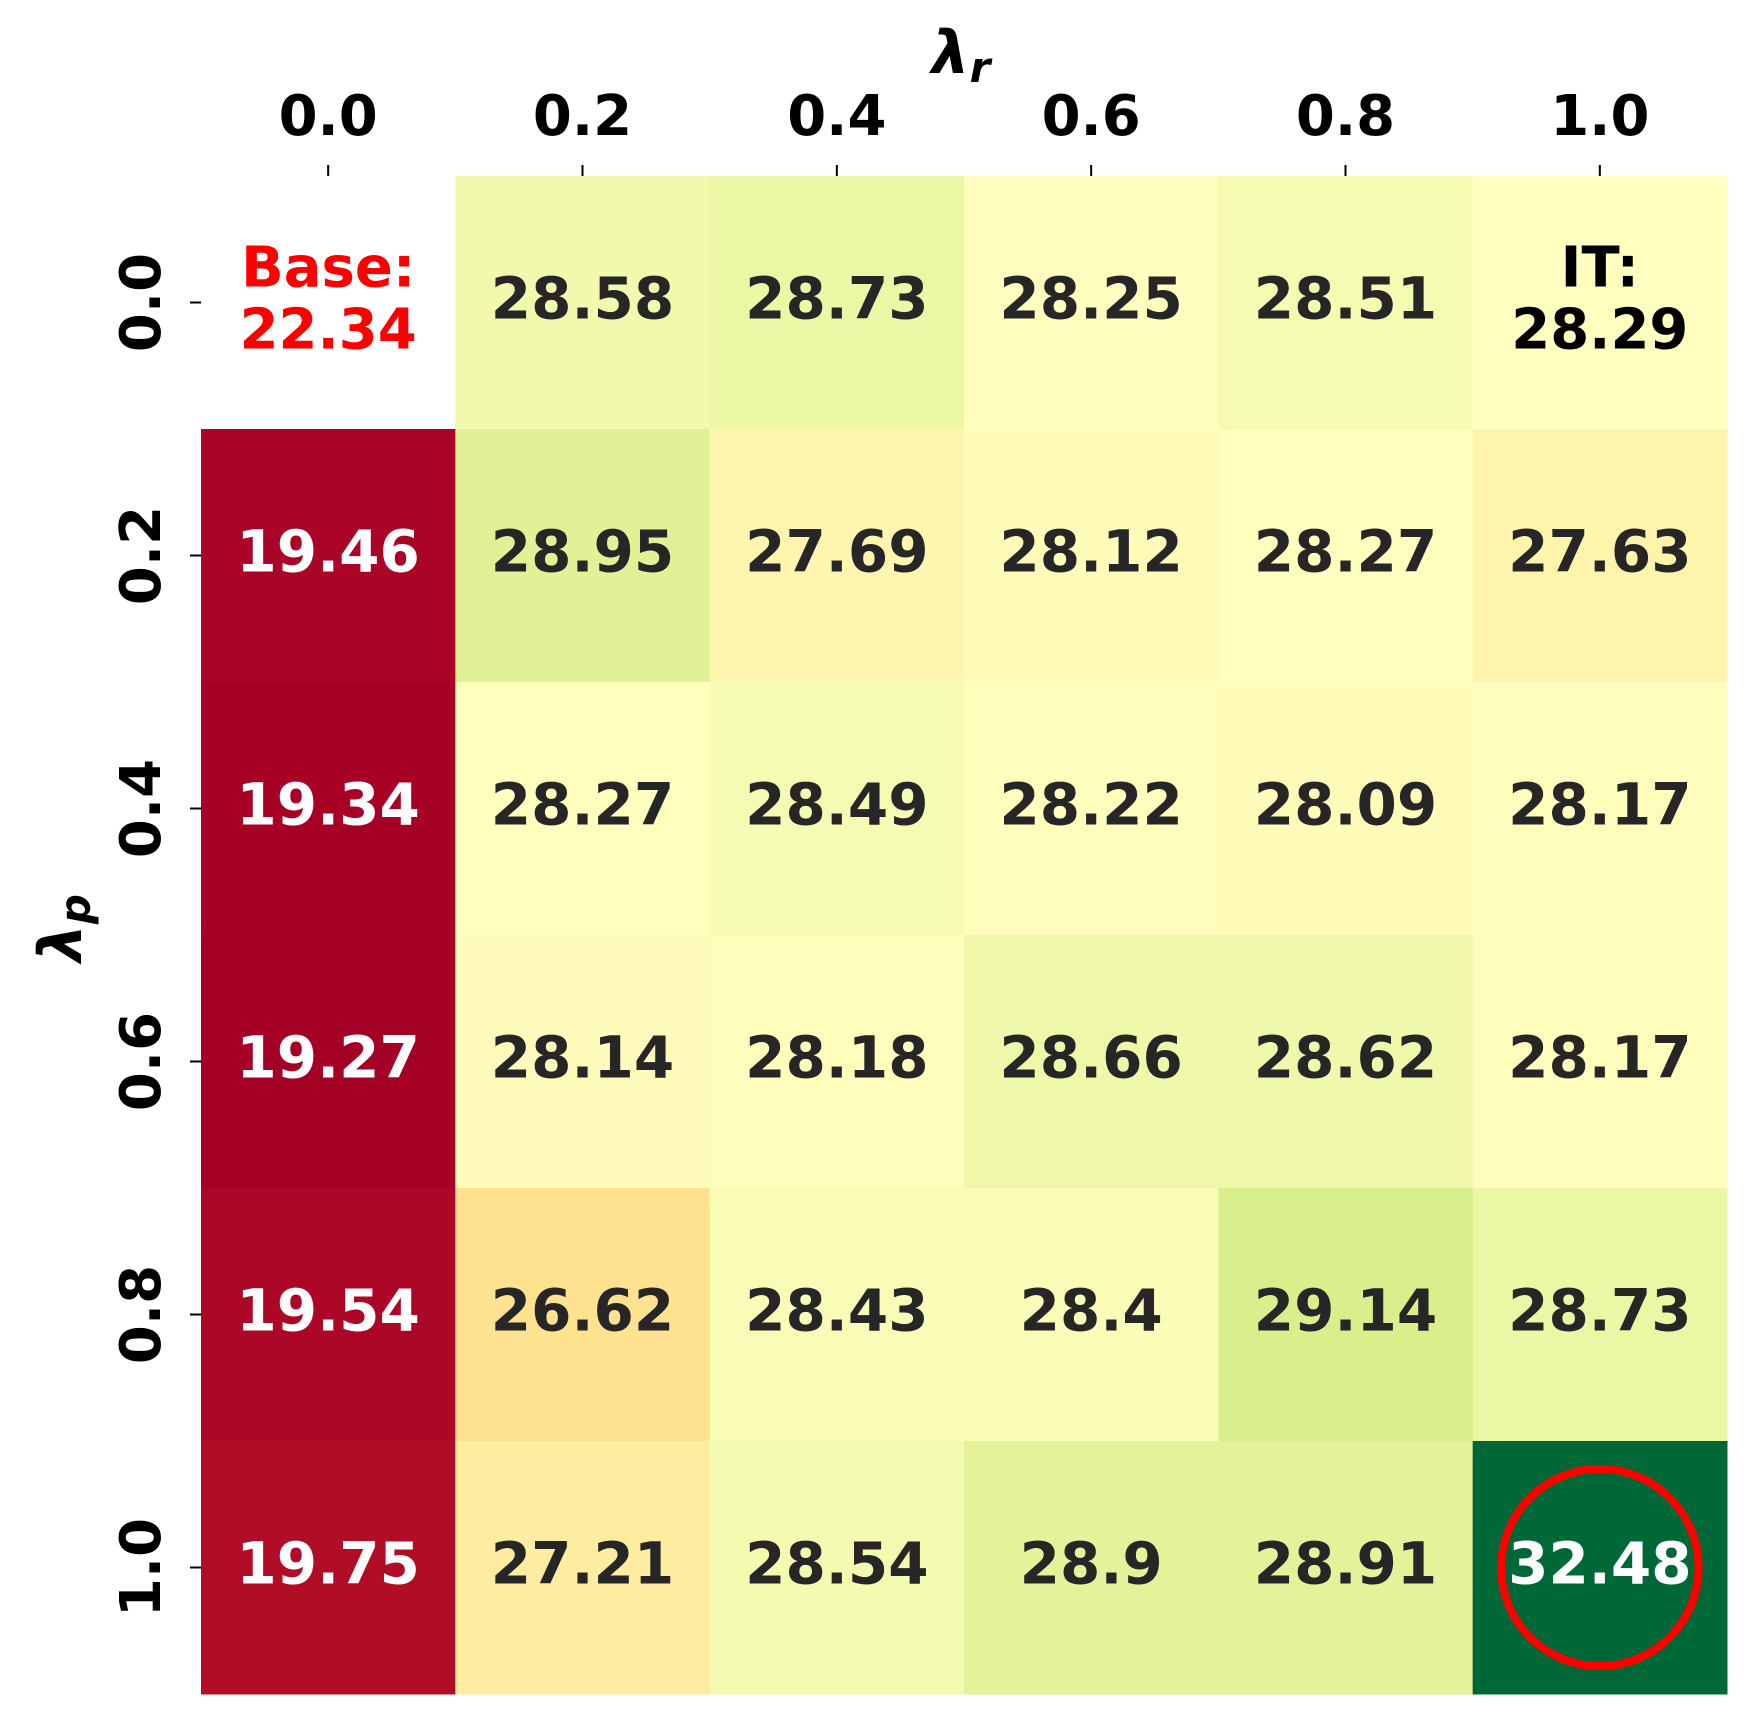 The height and width of the screenshot is (1714, 1744). I want to click on y-tick-label: 0.2, so click(141, 555).